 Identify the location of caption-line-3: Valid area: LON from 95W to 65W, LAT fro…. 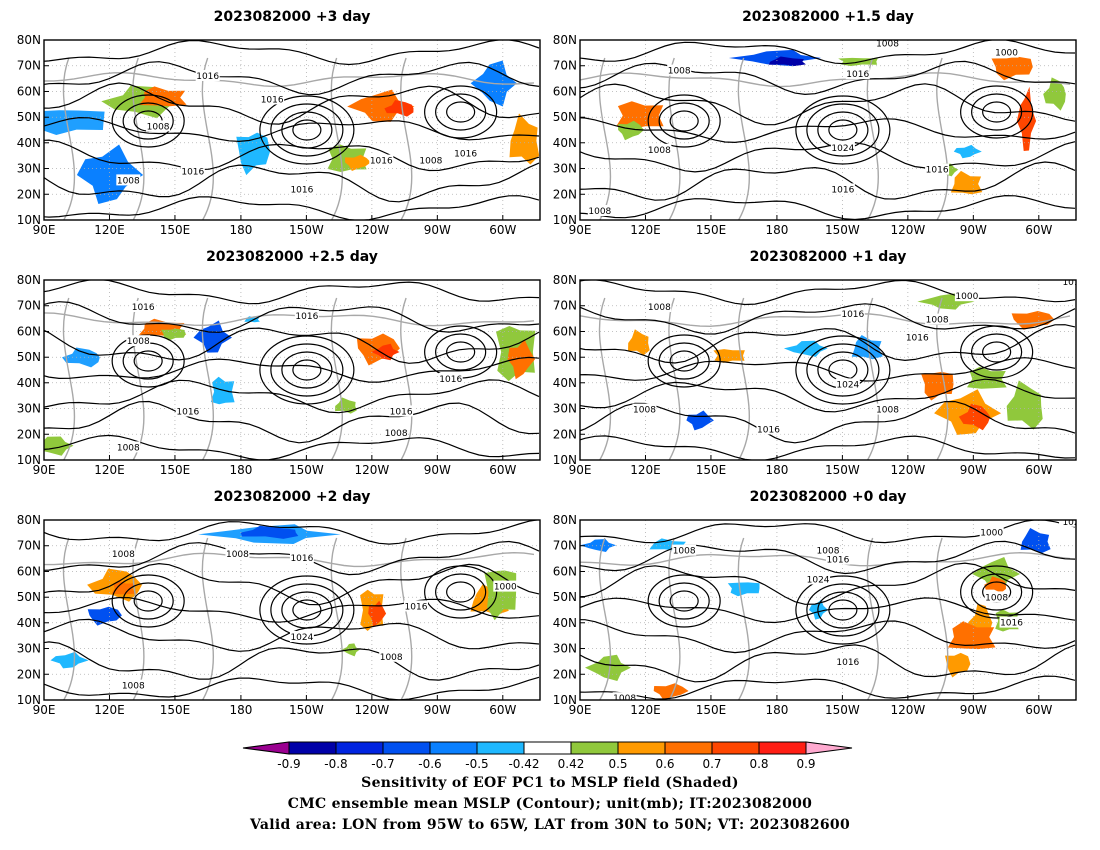
(550, 825).